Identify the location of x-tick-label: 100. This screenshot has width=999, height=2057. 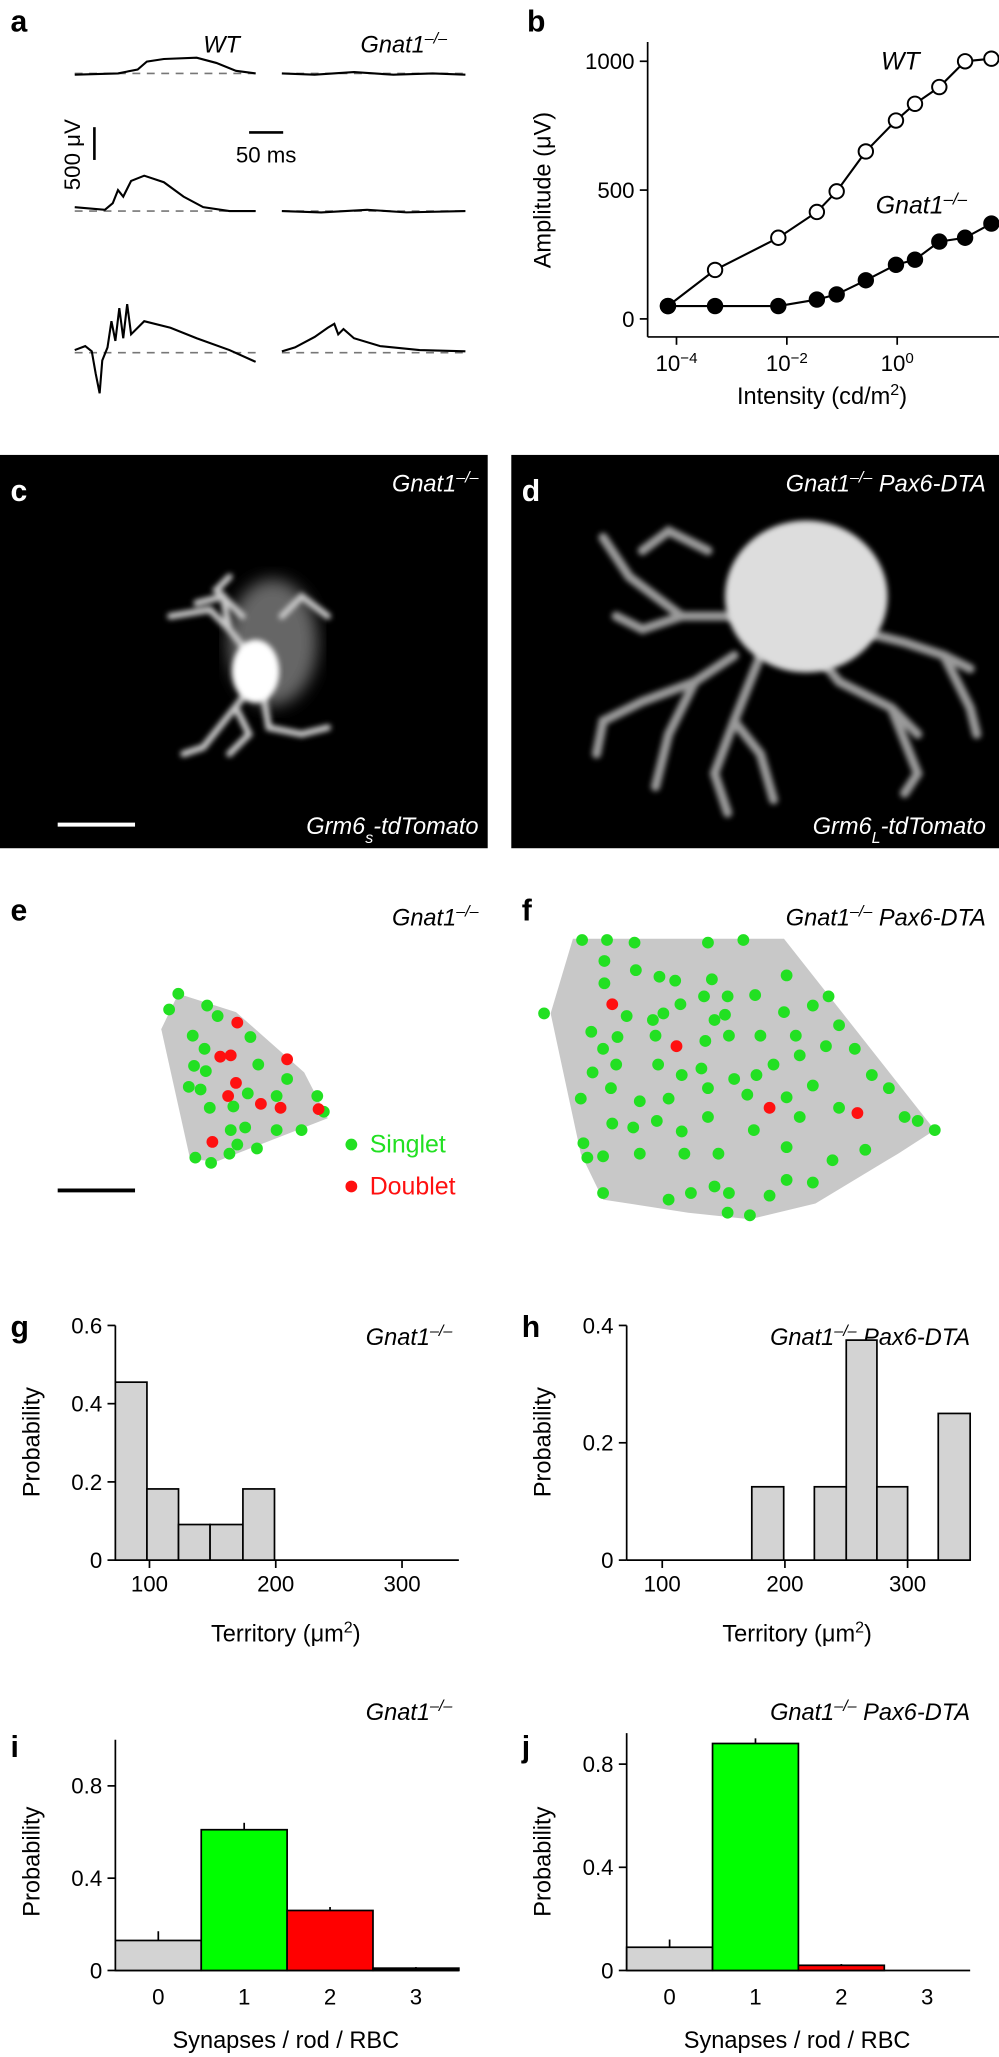
(149, 1584).